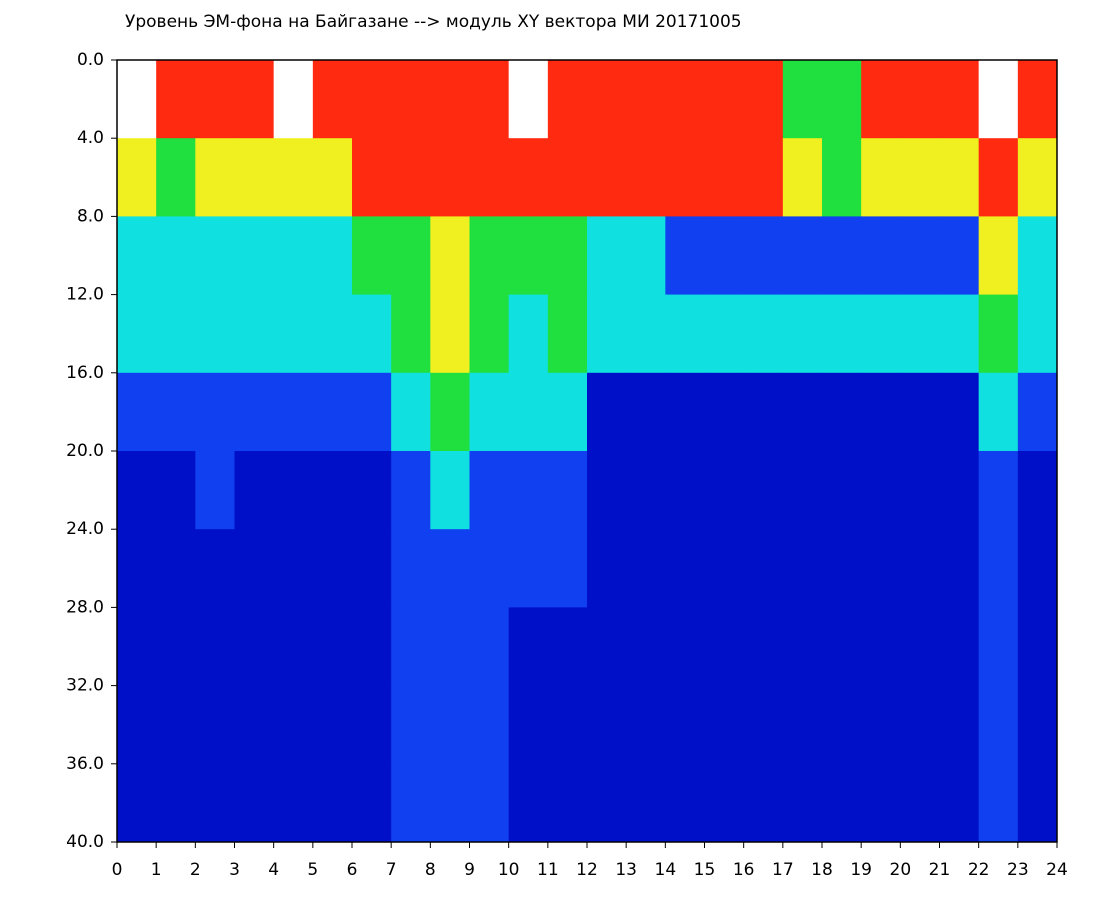 This screenshot has width=1096, height=900. I want to click on x-tick-label: 7, so click(391, 870).